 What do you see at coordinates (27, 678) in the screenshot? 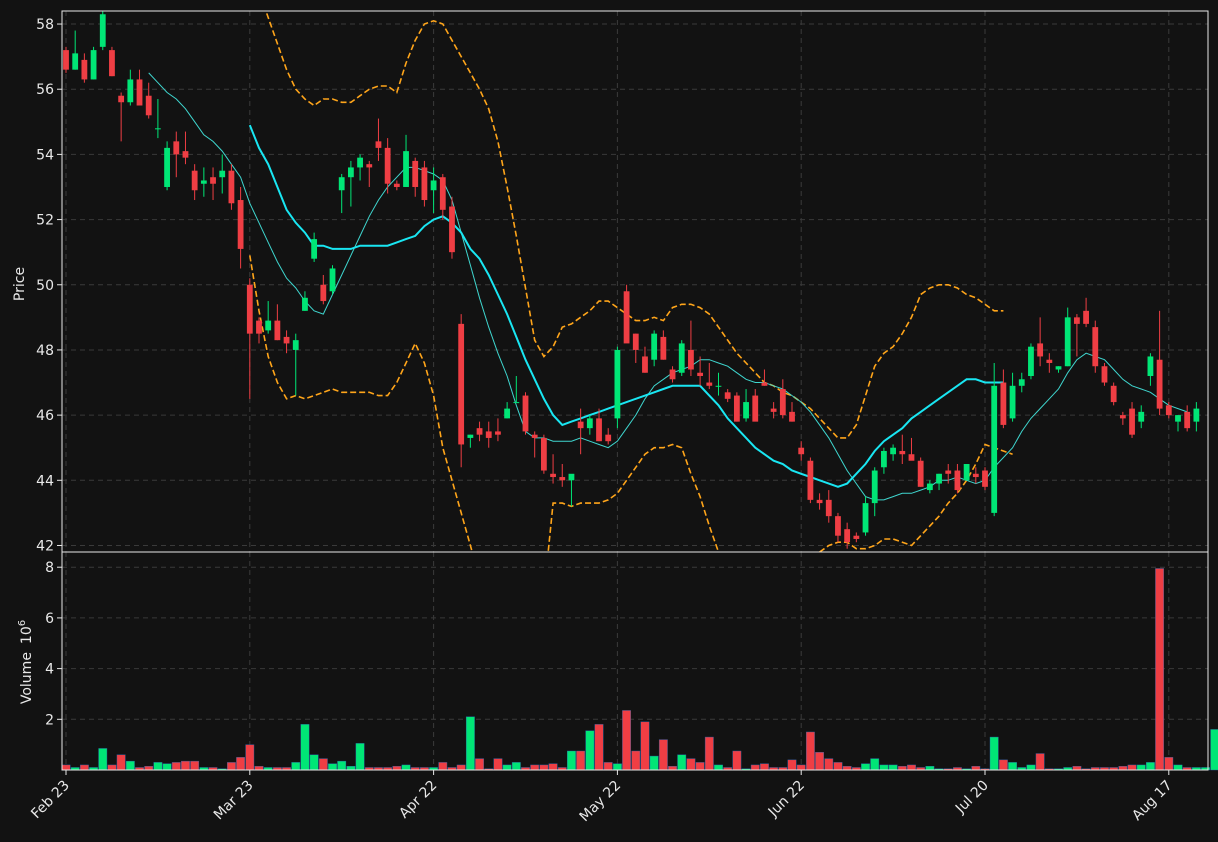
I see `volume-axis-name: Volume` at bounding box center [27, 678].